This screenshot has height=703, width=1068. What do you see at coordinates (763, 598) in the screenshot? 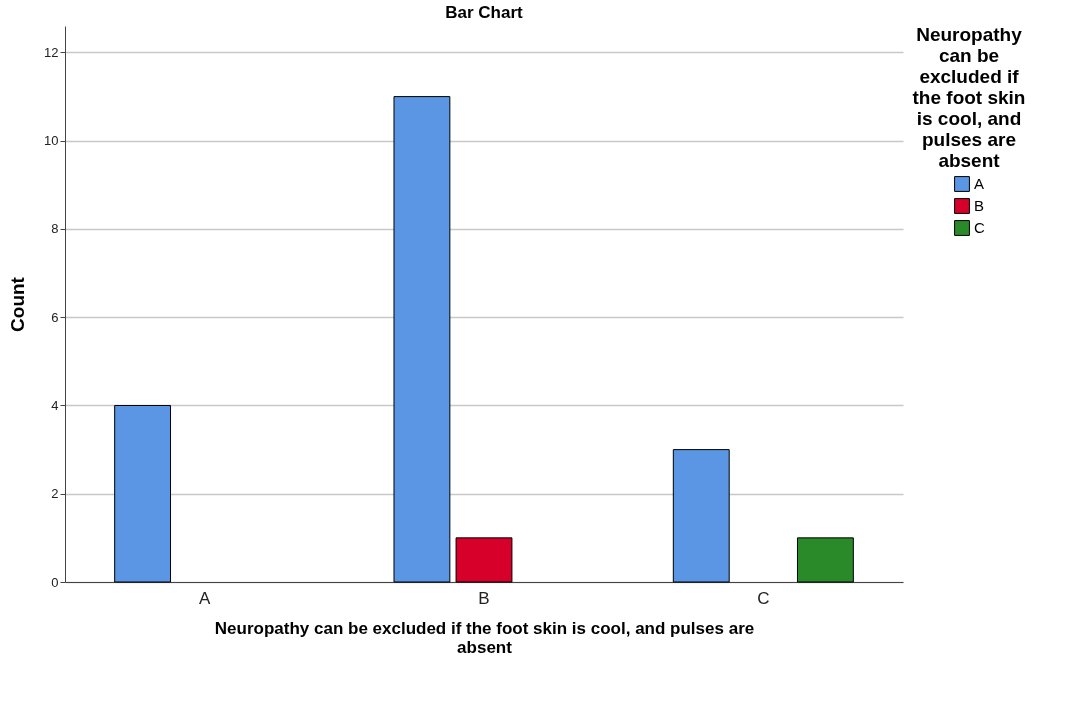
I see `x-tick-label: C` at bounding box center [763, 598].